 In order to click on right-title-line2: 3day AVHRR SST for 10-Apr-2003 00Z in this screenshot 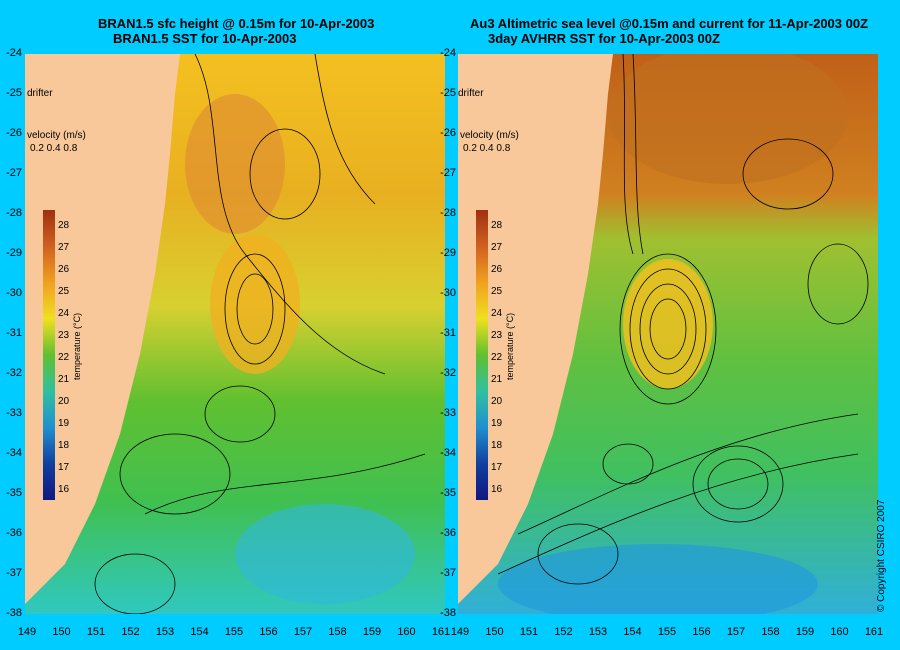, I will do `click(604, 38)`.